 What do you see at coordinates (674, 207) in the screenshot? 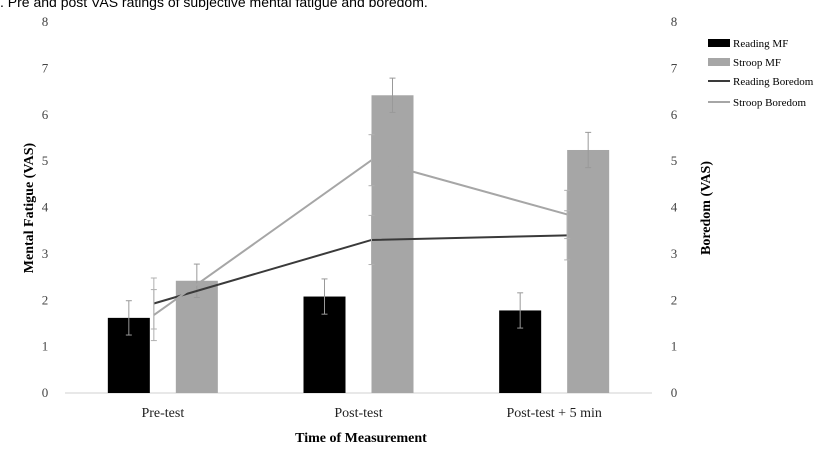
I see `y-tick-label-right: 4` at bounding box center [674, 207].